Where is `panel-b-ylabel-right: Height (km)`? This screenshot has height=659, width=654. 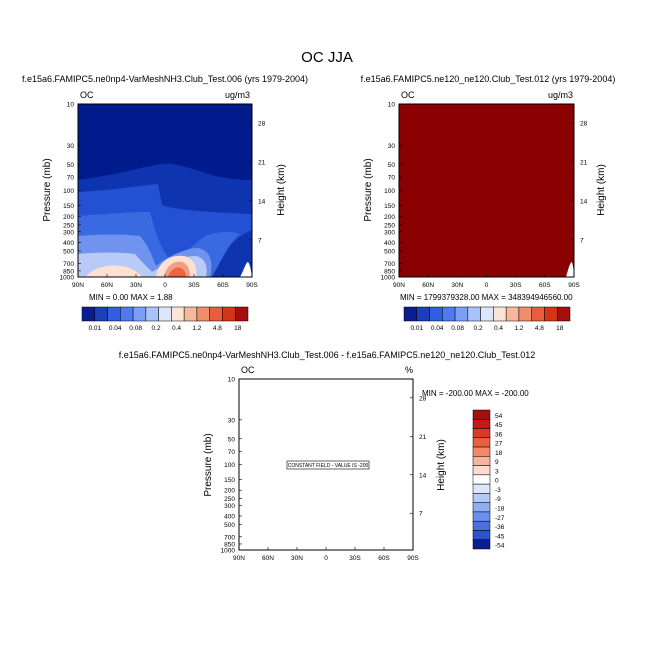 panel-b-ylabel-right: Height (km) is located at coordinates (601, 190).